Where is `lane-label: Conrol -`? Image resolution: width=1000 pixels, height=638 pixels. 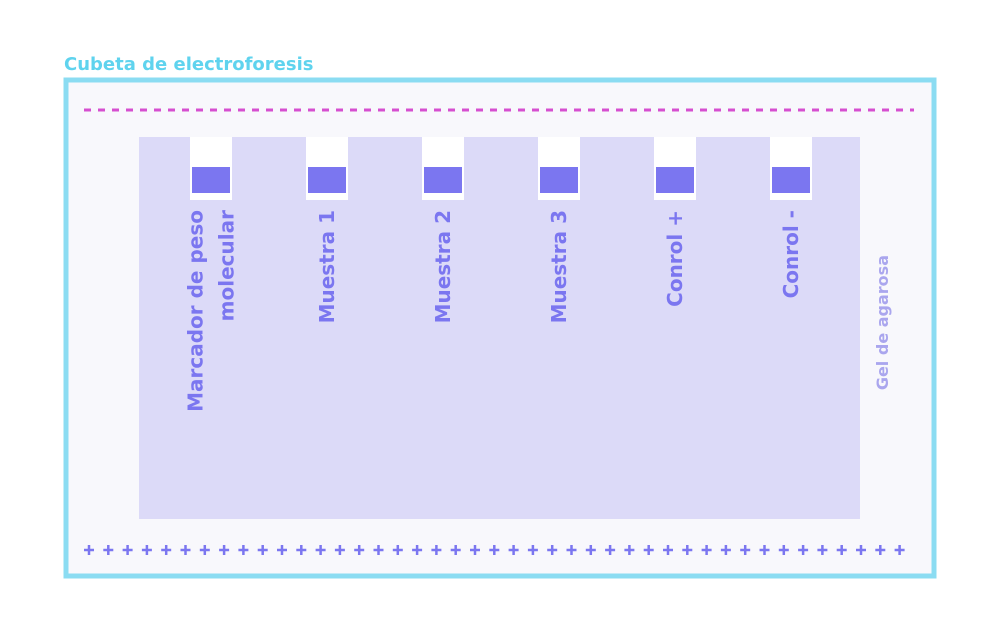 lane-label: Conrol - is located at coordinates (791, 254).